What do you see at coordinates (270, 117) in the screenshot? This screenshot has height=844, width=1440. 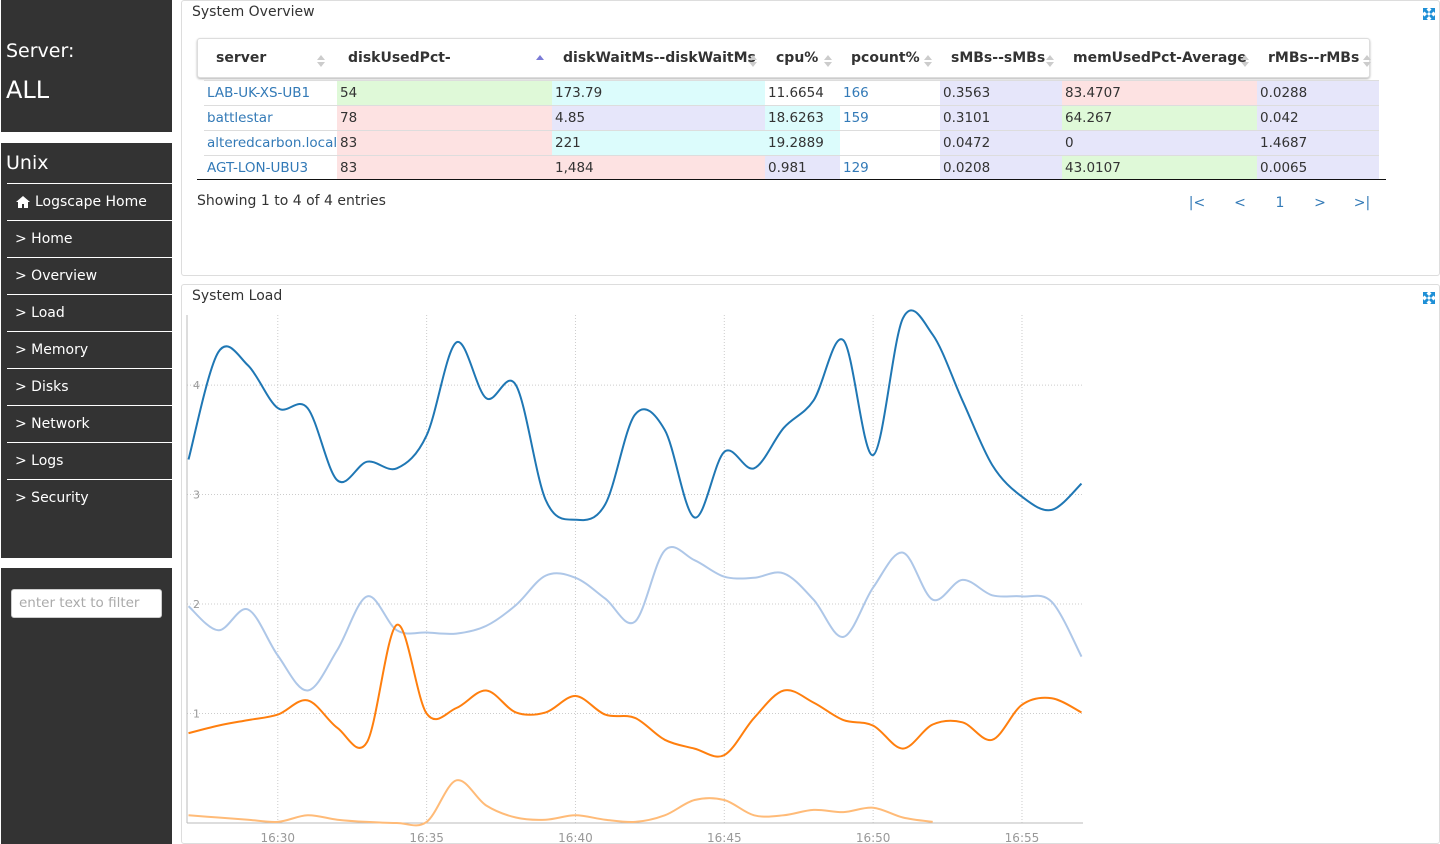 I see `table-cell: battlestar` at bounding box center [270, 117].